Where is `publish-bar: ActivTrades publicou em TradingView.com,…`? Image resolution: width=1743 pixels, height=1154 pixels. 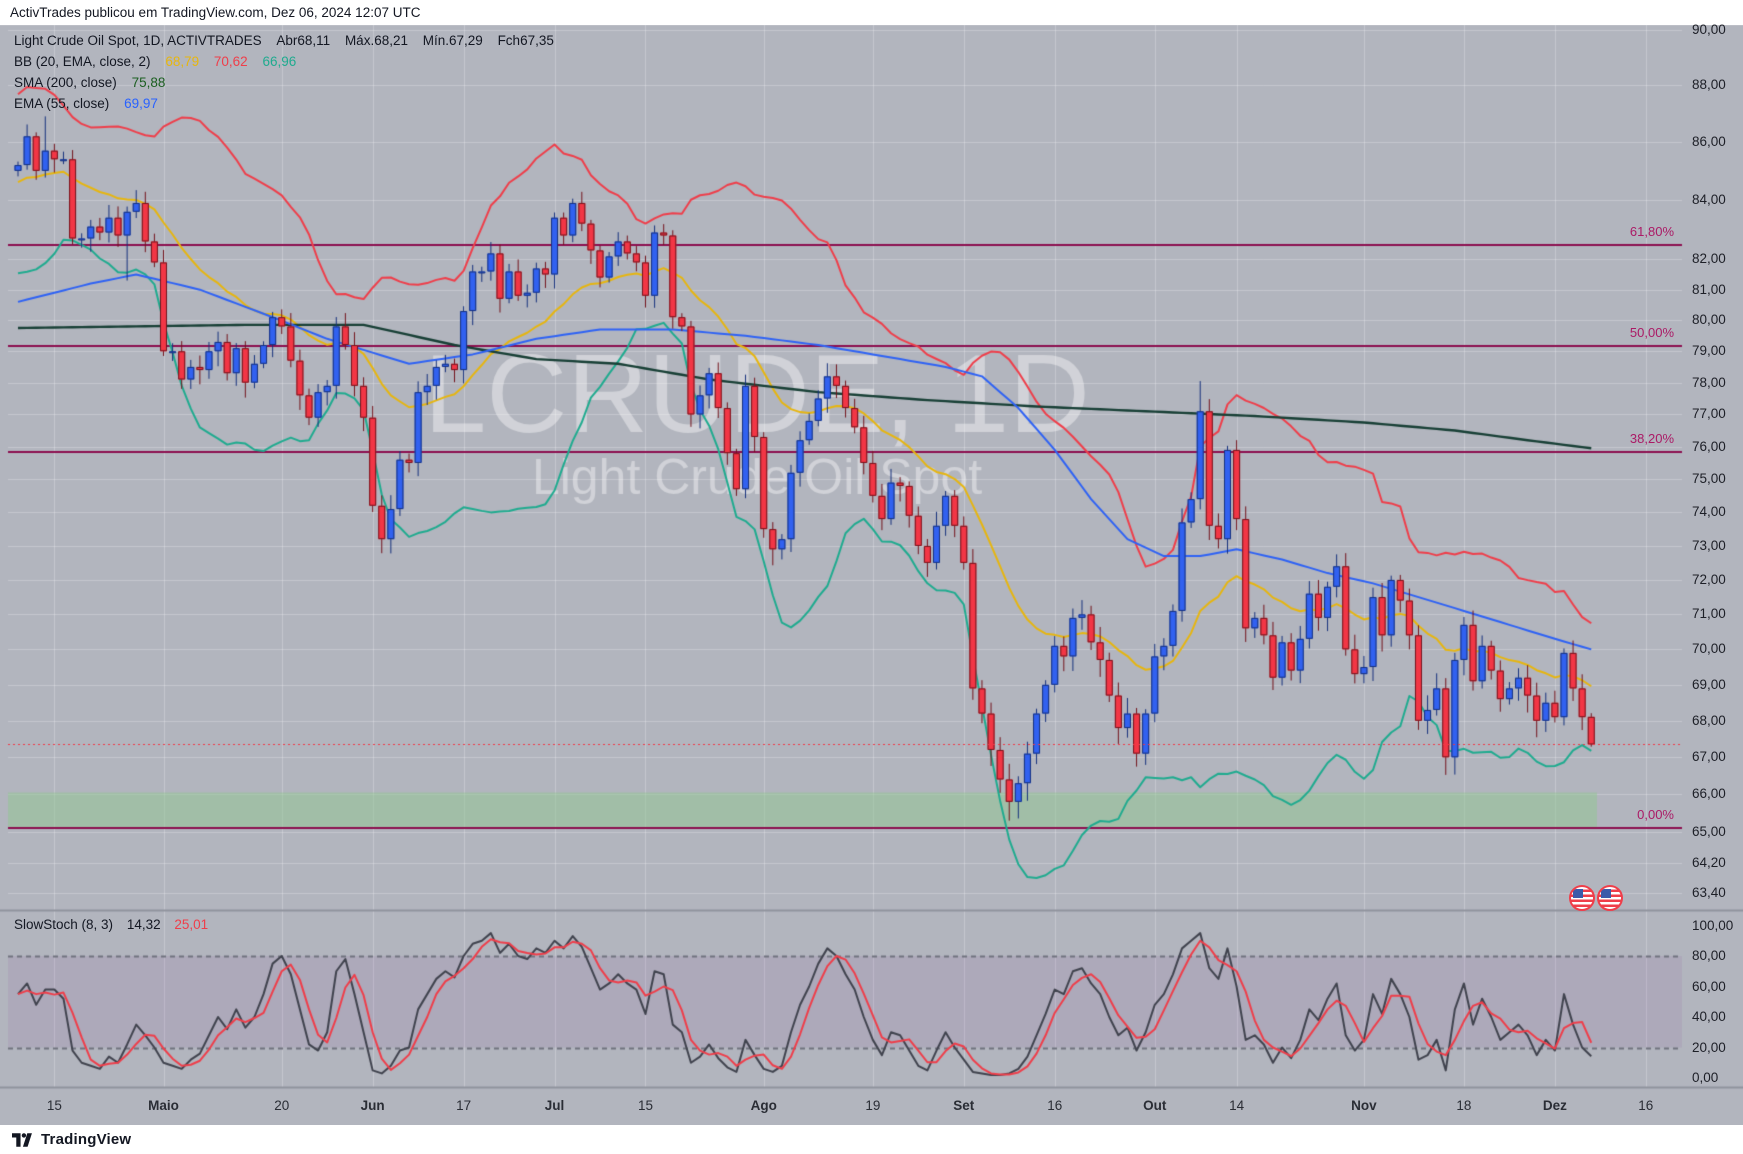
publish-bar: ActivTrades publicou em TradingView.com,… is located at coordinates (871, 12).